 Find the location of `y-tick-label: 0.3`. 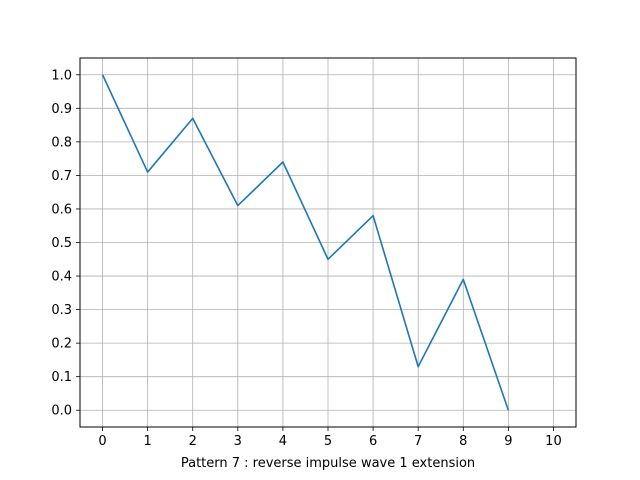

y-tick-label: 0.3 is located at coordinates (61, 310).